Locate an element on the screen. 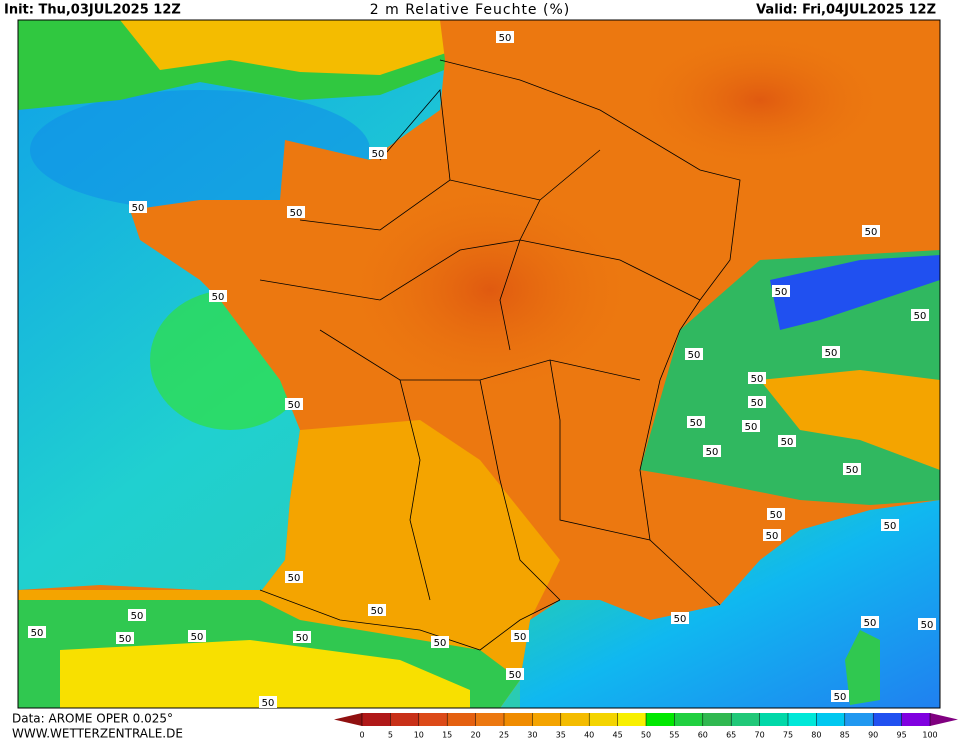  colorbar-tick-label: 10 is located at coordinates (419, 735).